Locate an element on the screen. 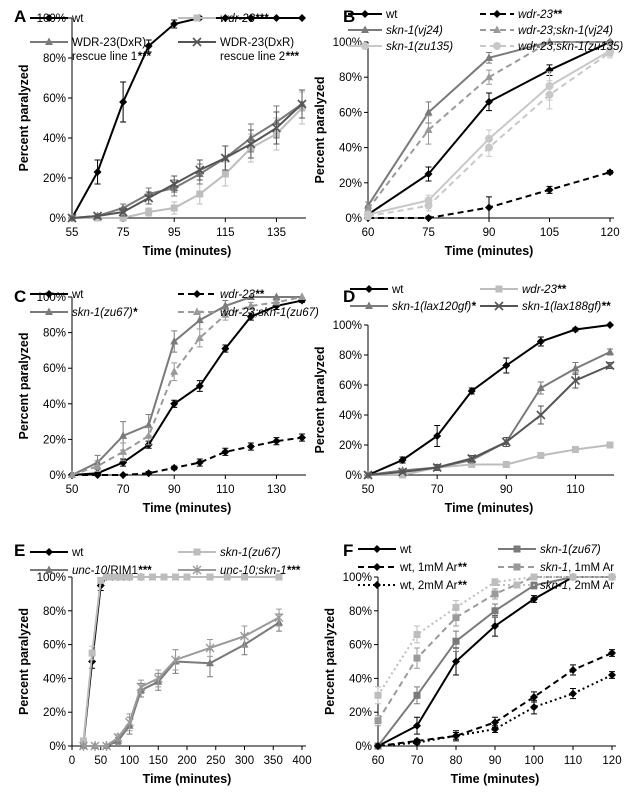  y-tick-label: 20% is located at coordinates (54, 713).